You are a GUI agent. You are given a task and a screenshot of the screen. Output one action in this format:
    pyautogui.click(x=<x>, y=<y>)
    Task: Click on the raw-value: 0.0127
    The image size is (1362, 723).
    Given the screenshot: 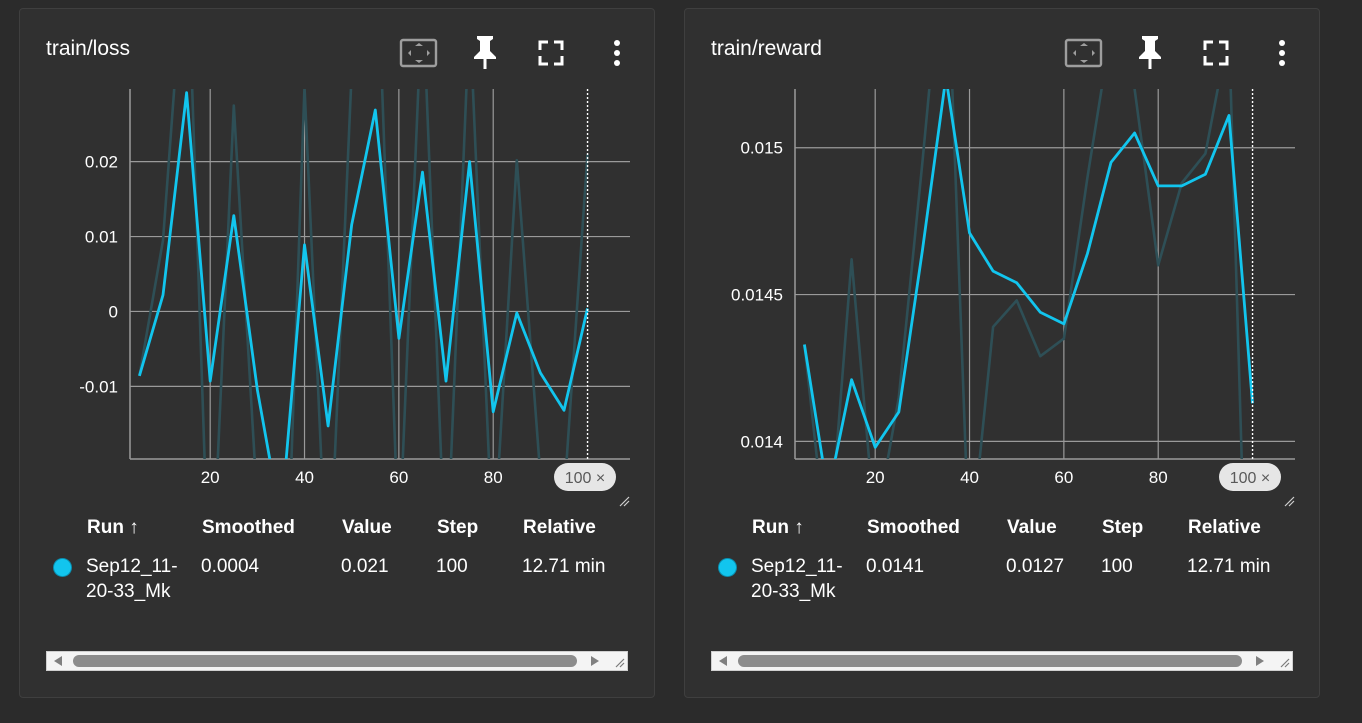 What is the action you would take?
    pyautogui.click(x=1035, y=566)
    